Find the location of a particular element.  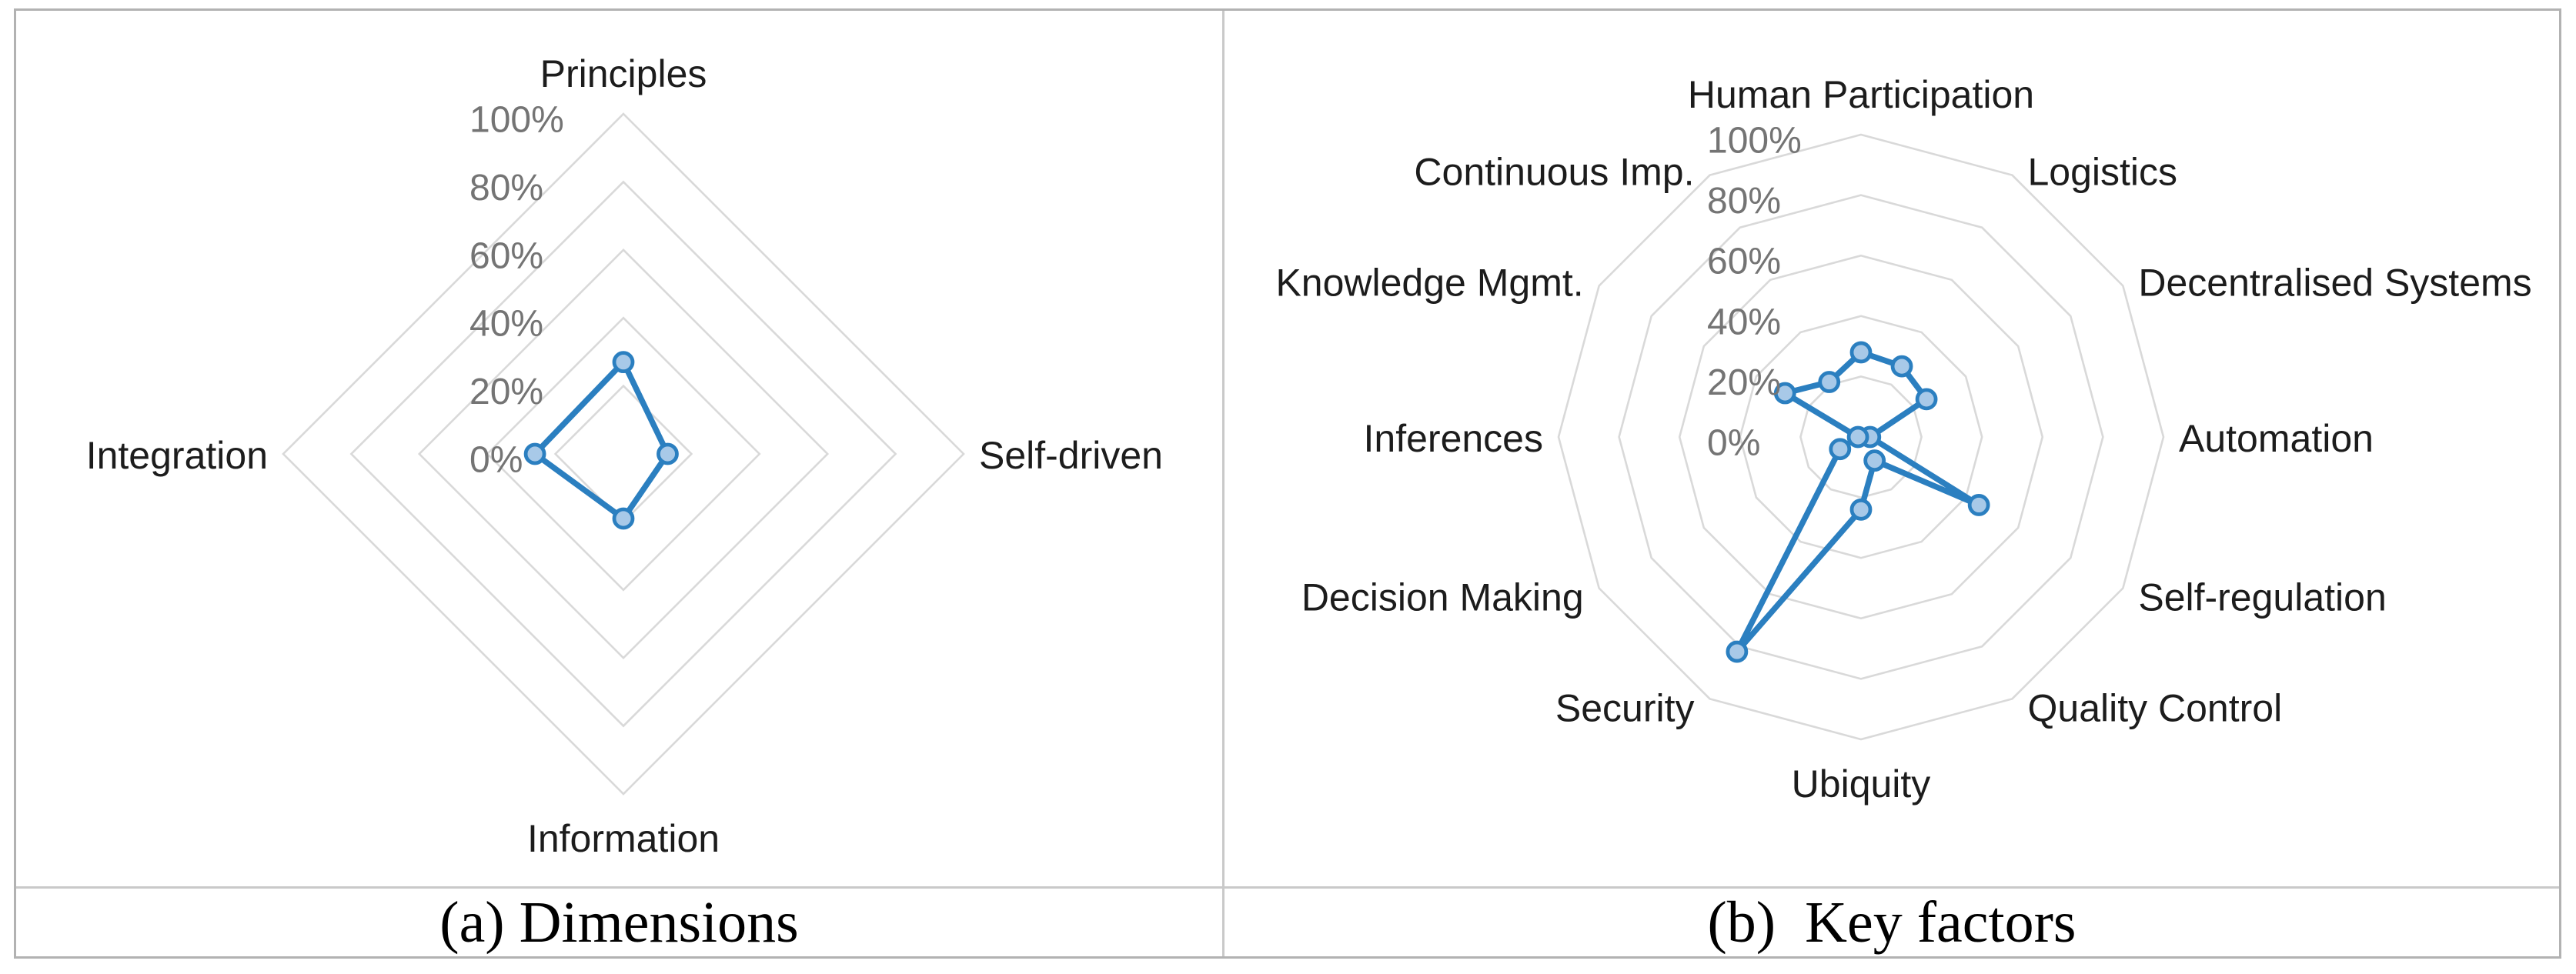

axis-label-automation: Automation is located at coordinates (2276, 438).